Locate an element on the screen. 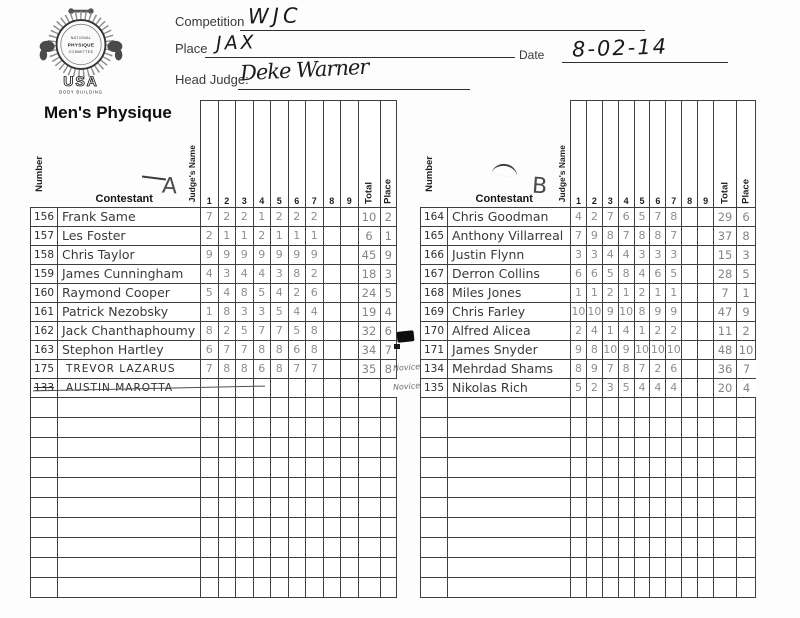  logo-bodybuilding-text: BODY BUILDING is located at coordinates (81, 91).